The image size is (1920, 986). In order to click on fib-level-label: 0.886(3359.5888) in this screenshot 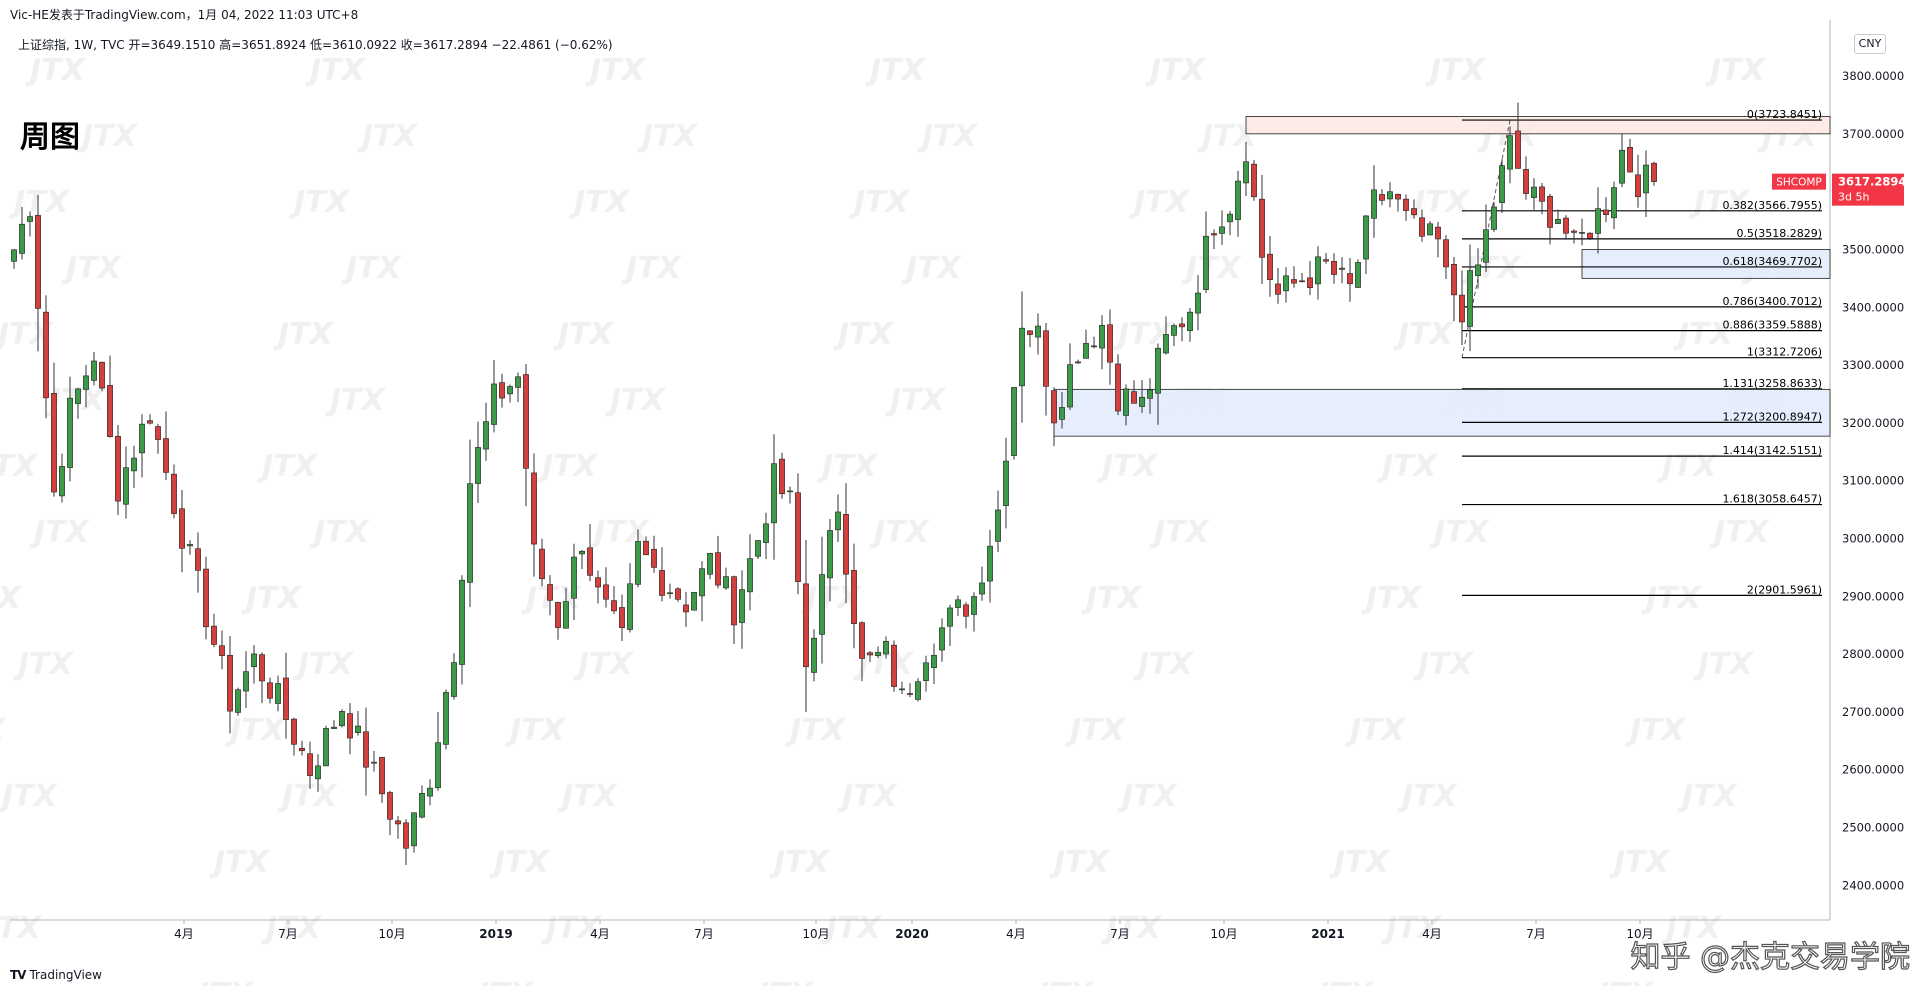, I will do `click(1772, 325)`.